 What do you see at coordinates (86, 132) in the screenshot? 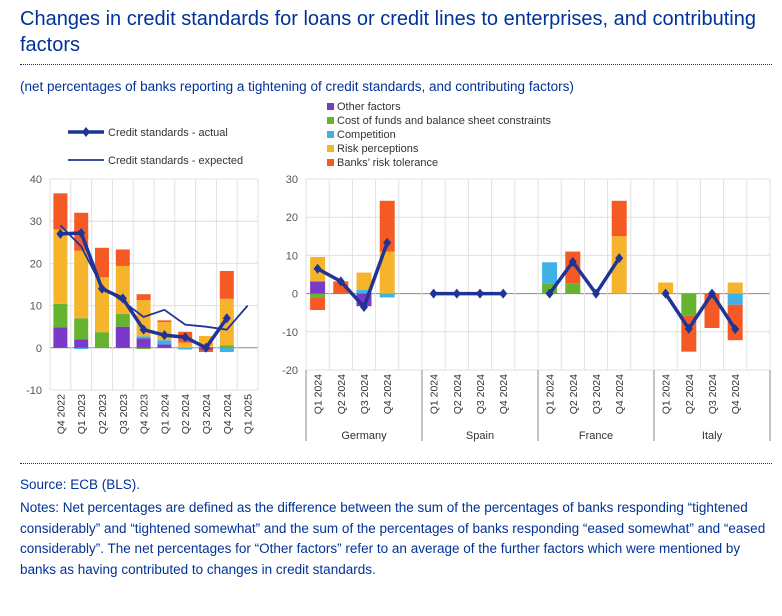
I see `legend-marker` at bounding box center [86, 132].